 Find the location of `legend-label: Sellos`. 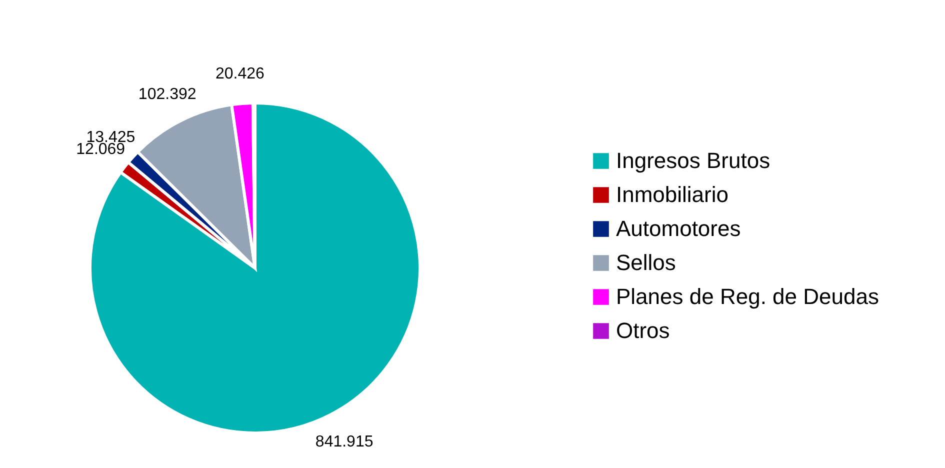

legend-label: Sellos is located at coordinates (646, 262).